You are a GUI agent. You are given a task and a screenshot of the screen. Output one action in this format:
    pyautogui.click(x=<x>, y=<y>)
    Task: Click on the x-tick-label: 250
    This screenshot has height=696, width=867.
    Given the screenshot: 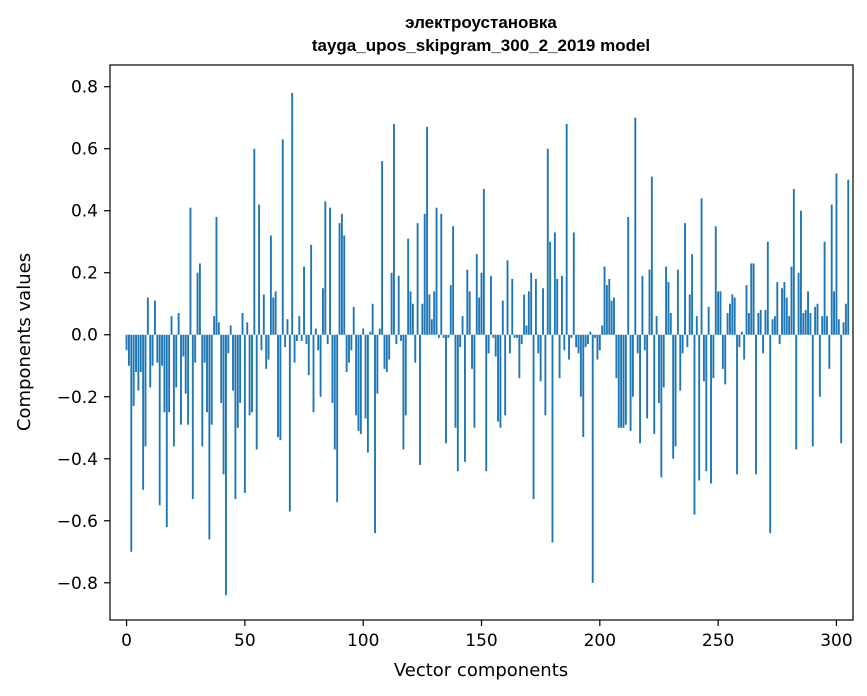 What is the action you would take?
    pyautogui.click(x=718, y=641)
    